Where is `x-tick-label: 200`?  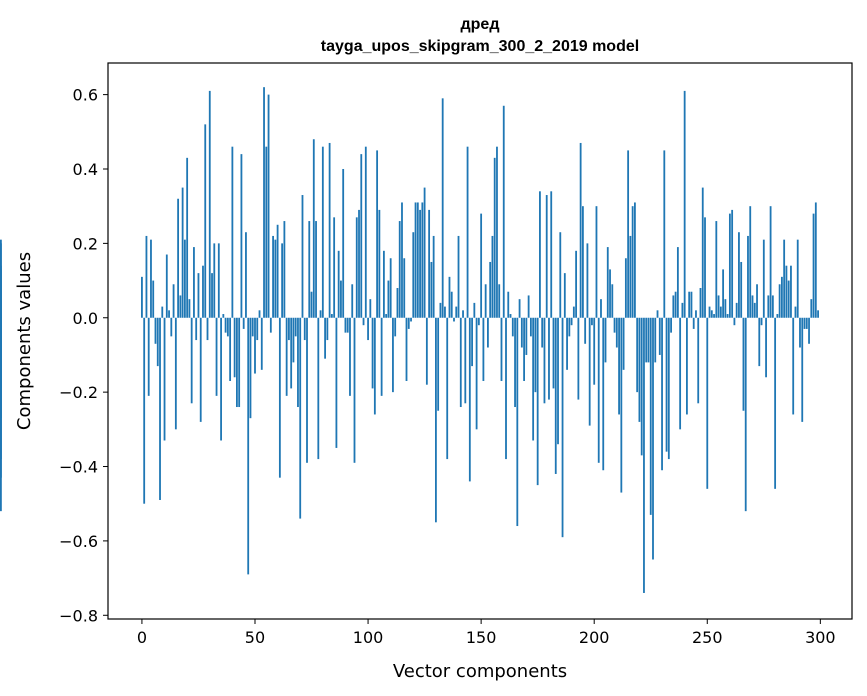
x-tick-label: 200 is located at coordinates (594, 637).